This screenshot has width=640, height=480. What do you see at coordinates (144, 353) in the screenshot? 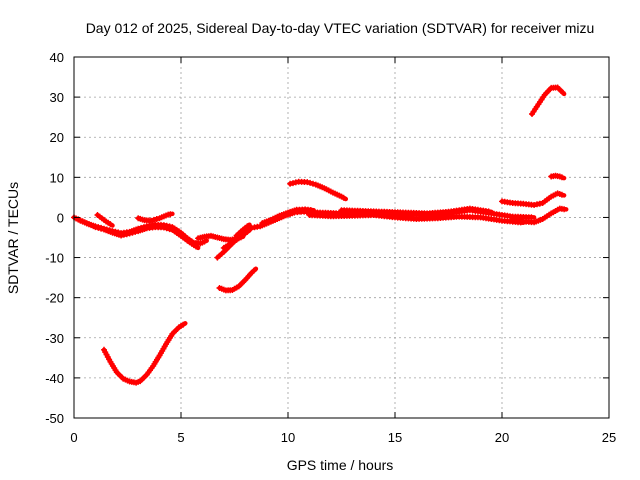
I see `series-arc-deep` at bounding box center [144, 353].